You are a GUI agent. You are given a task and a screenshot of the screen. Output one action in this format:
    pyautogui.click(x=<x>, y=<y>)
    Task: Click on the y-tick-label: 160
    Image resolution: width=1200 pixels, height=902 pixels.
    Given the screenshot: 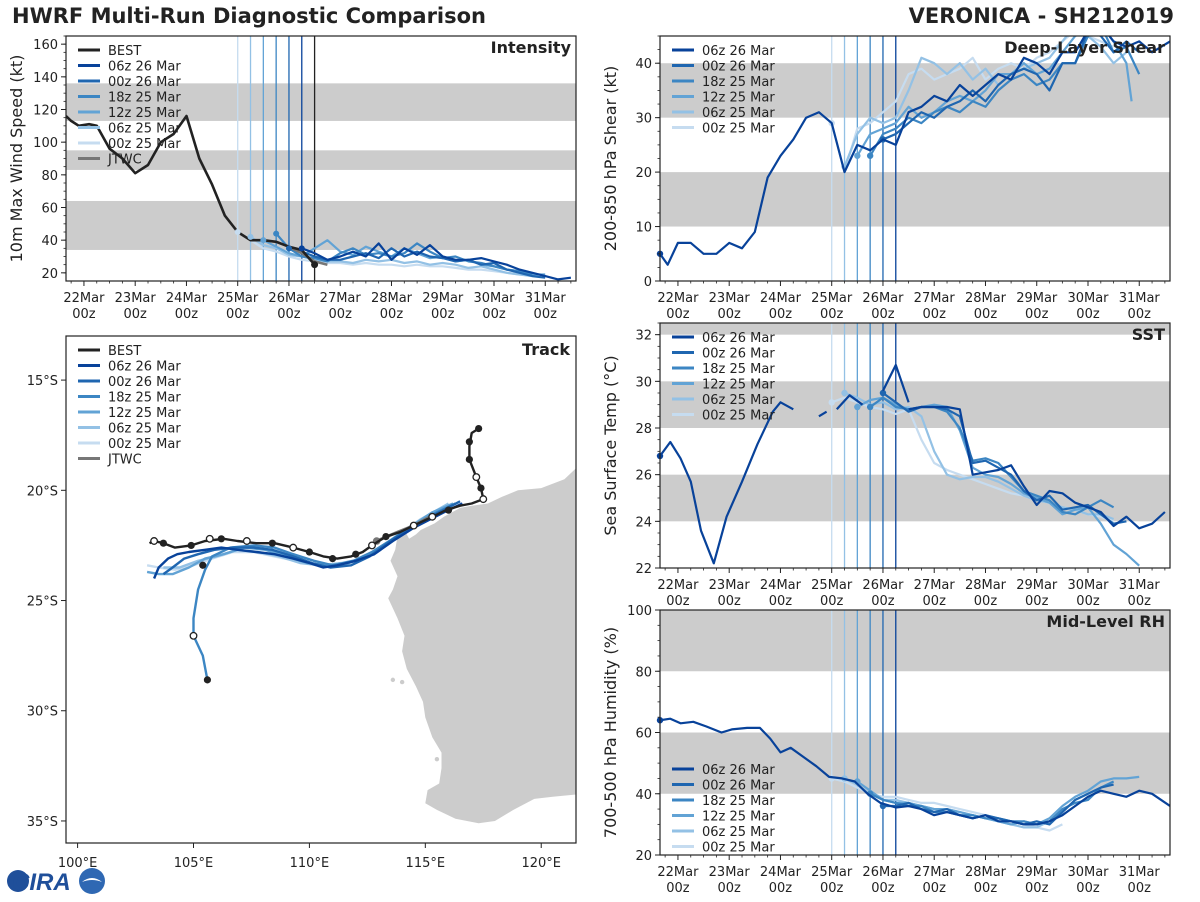 What is the action you would take?
    pyautogui.click(x=45, y=45)
    